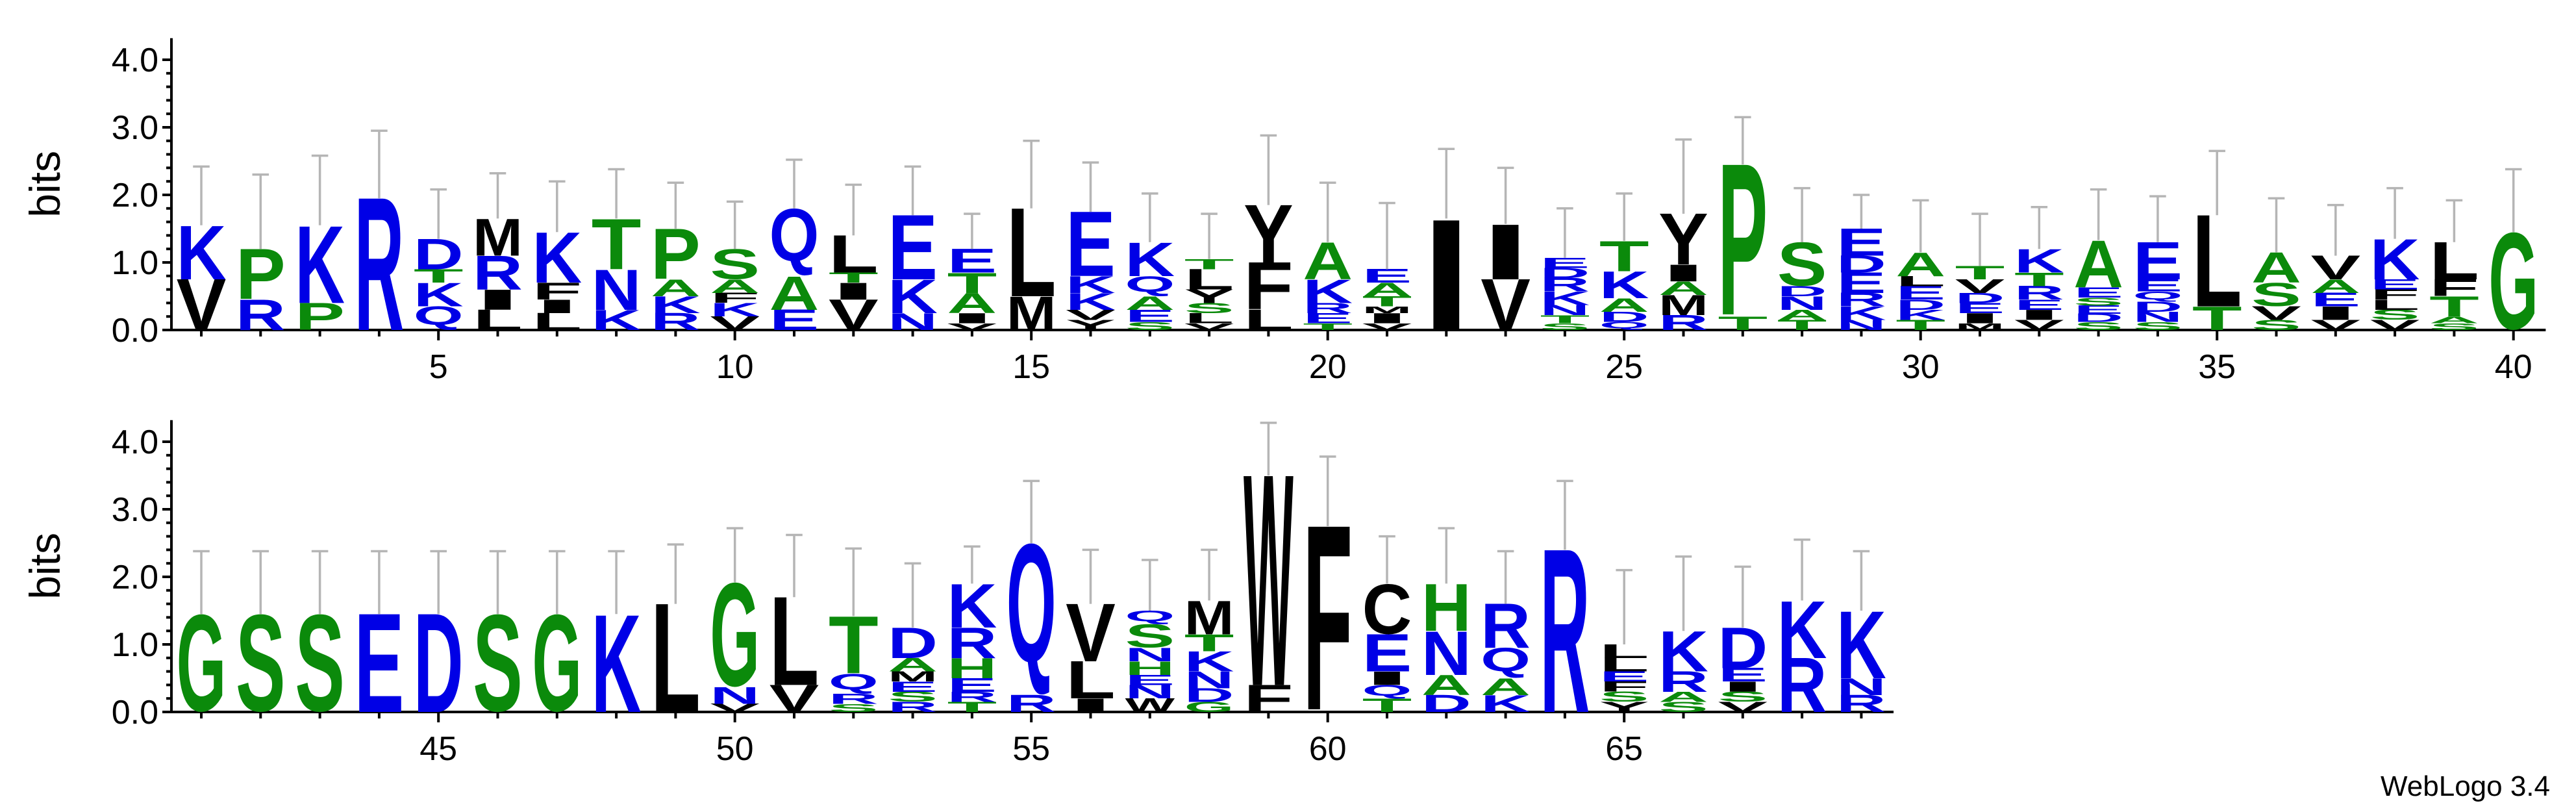 Image resolution: width=2576 pixels, height=812 pixels. Describe the element at coordinates (1921, 367) in the screenshot. I see `x-tick-label: 30` at that location.